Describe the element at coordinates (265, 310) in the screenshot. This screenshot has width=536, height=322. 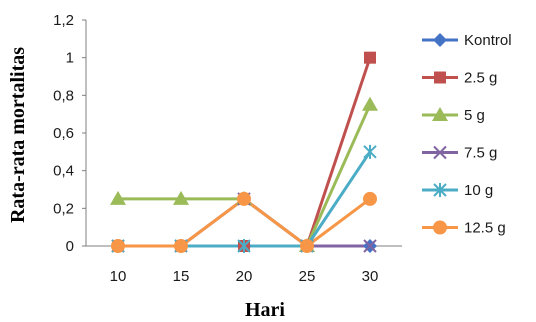
I see `x-axis-title: Hari` at that location.